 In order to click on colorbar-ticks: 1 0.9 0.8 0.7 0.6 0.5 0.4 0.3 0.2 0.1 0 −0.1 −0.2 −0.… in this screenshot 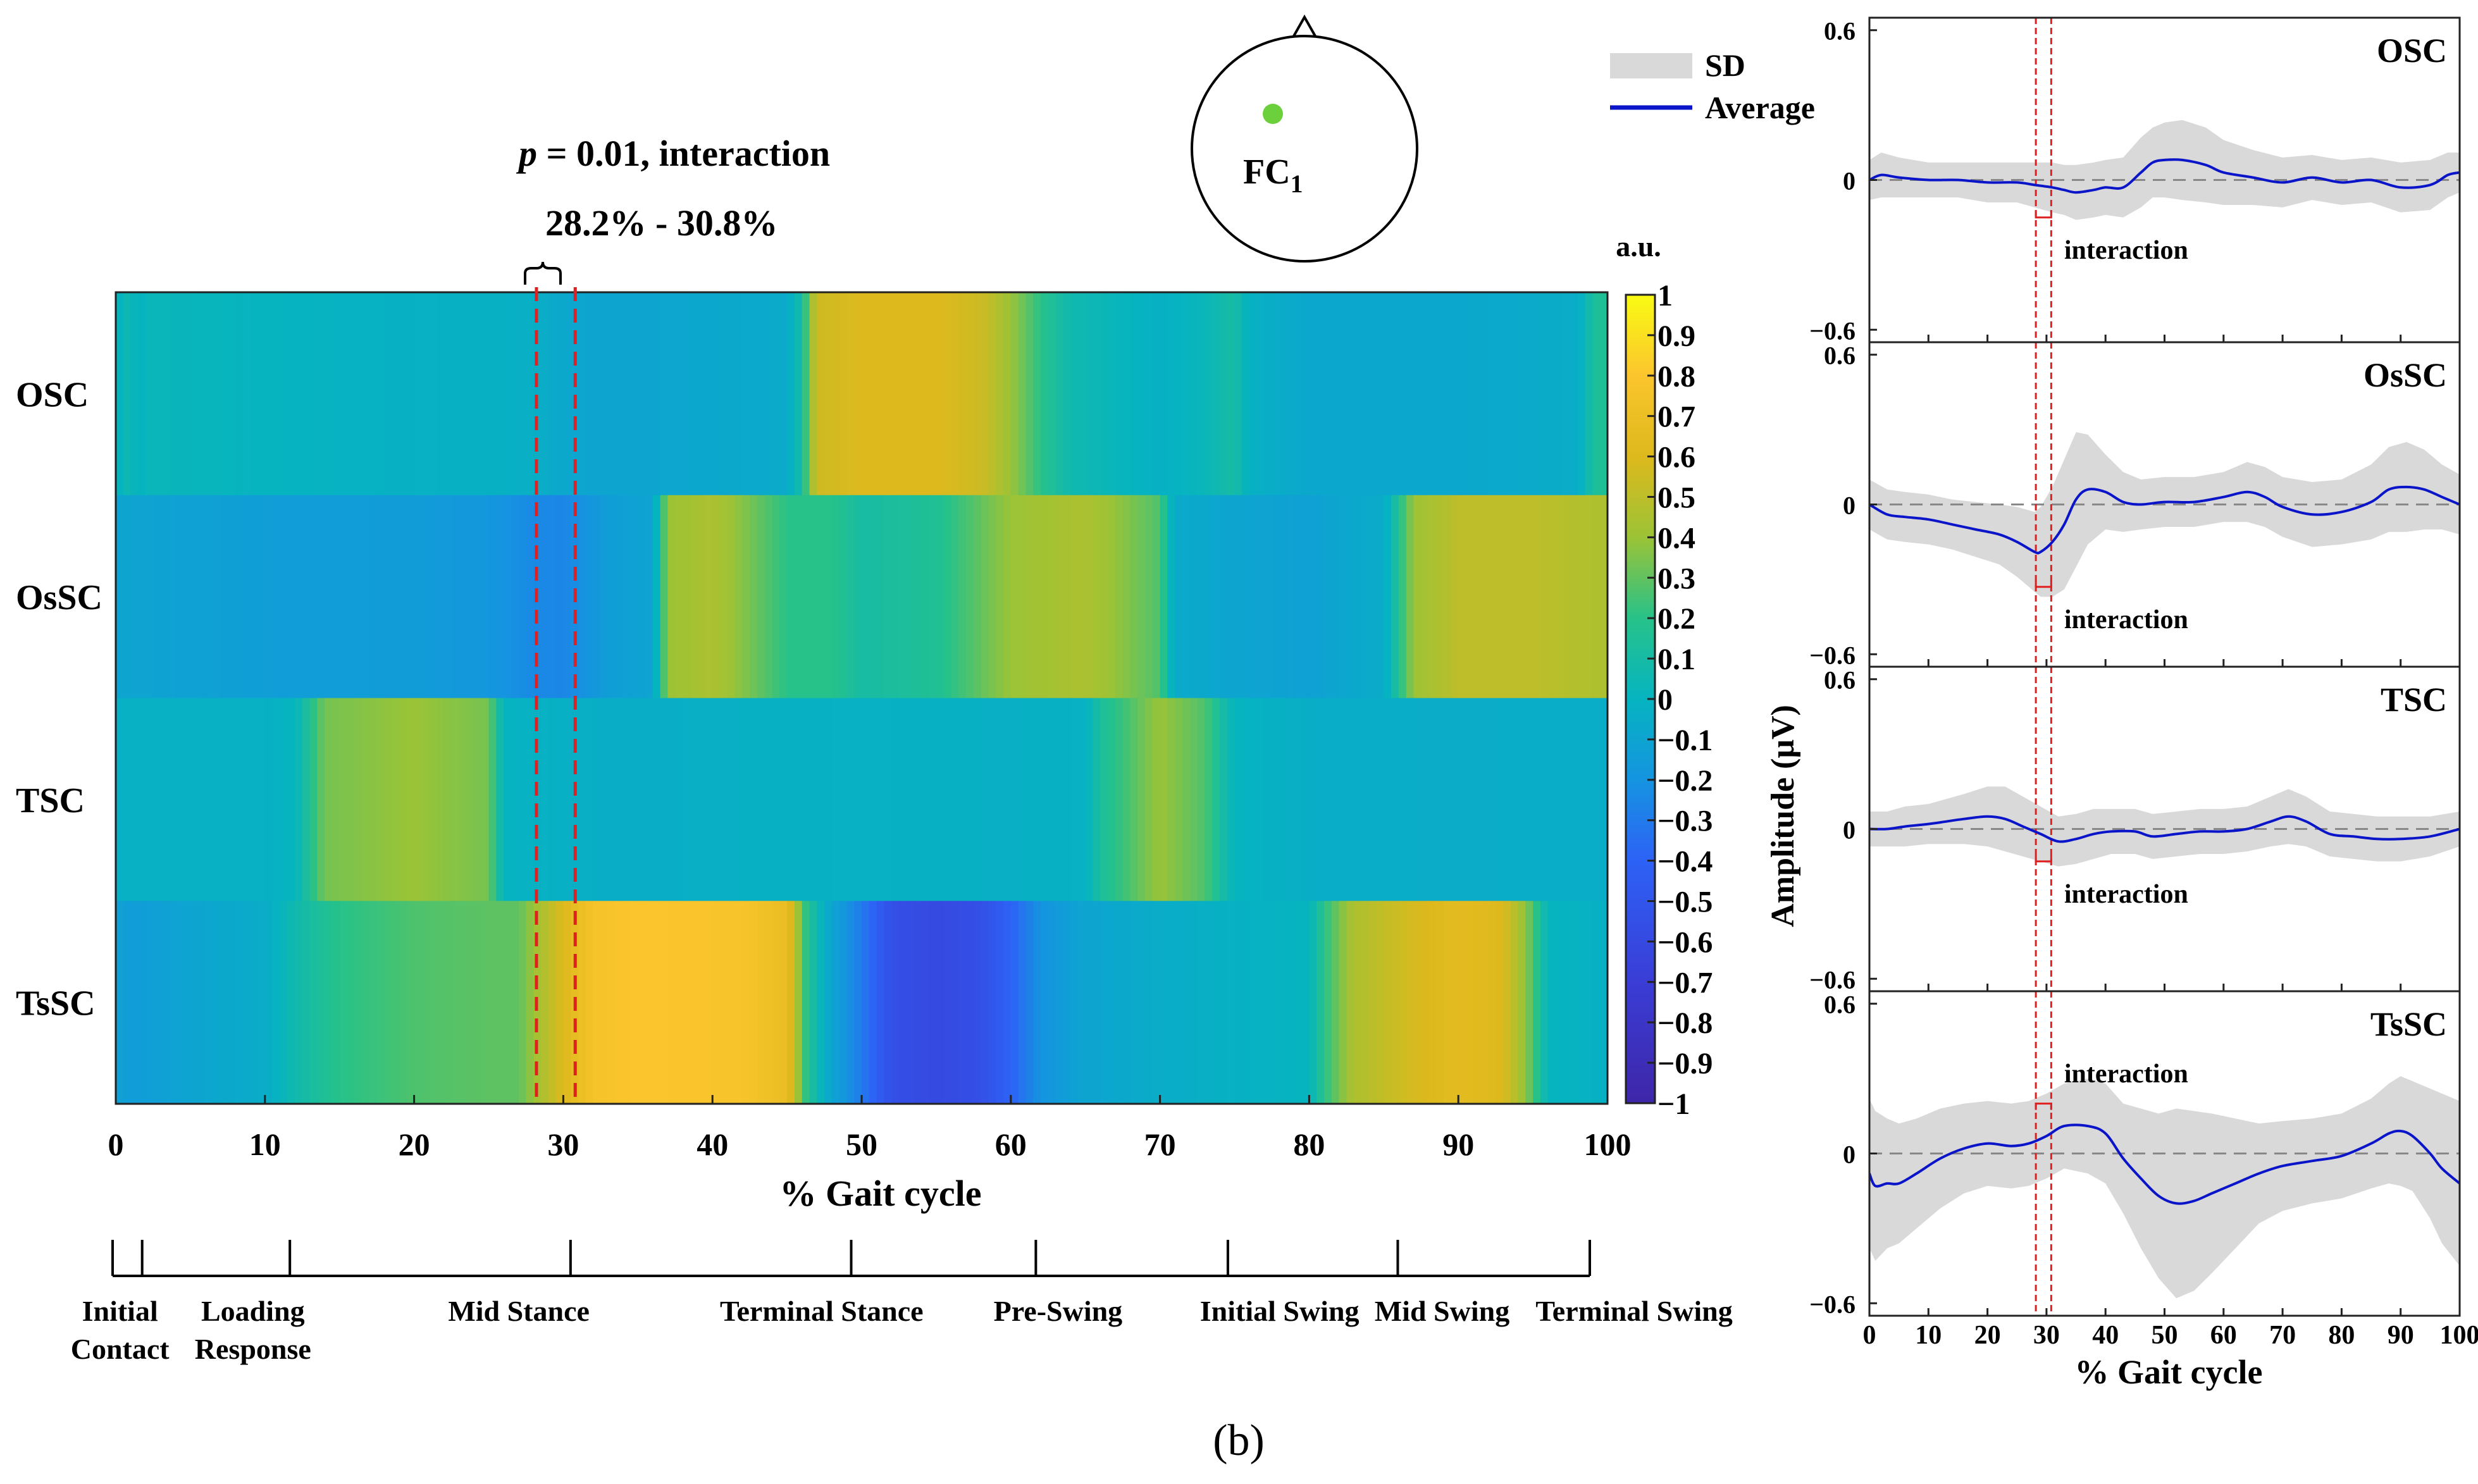, I will do `click(1680, 700)`.